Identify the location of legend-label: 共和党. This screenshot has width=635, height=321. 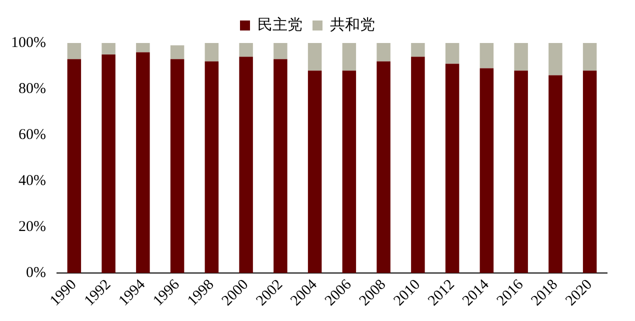
(352, 24).